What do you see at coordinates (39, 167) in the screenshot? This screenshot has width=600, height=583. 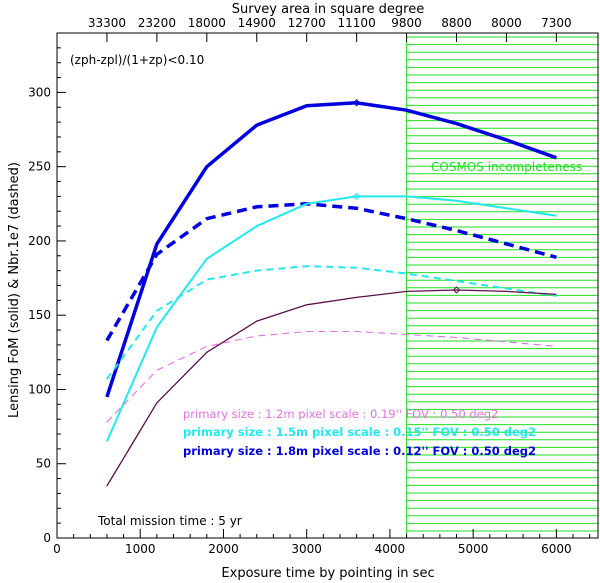 I see `y-tick-label: 250` at bounding box center [39, 167].